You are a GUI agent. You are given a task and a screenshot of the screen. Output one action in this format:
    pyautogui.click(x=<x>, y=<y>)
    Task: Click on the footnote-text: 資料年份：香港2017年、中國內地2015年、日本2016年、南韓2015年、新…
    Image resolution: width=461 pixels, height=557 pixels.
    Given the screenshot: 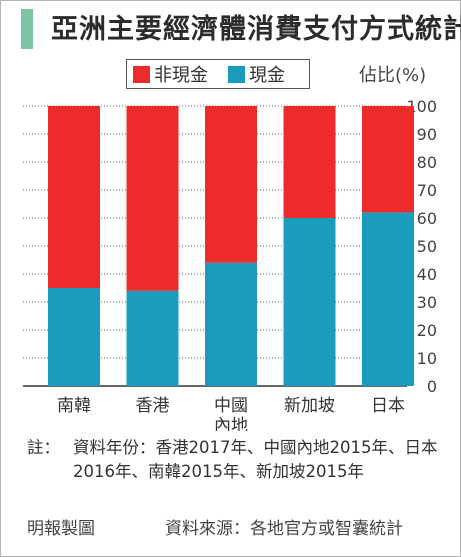 What is the action you would take?
    pyautogui.click(x=255, y=459)
    